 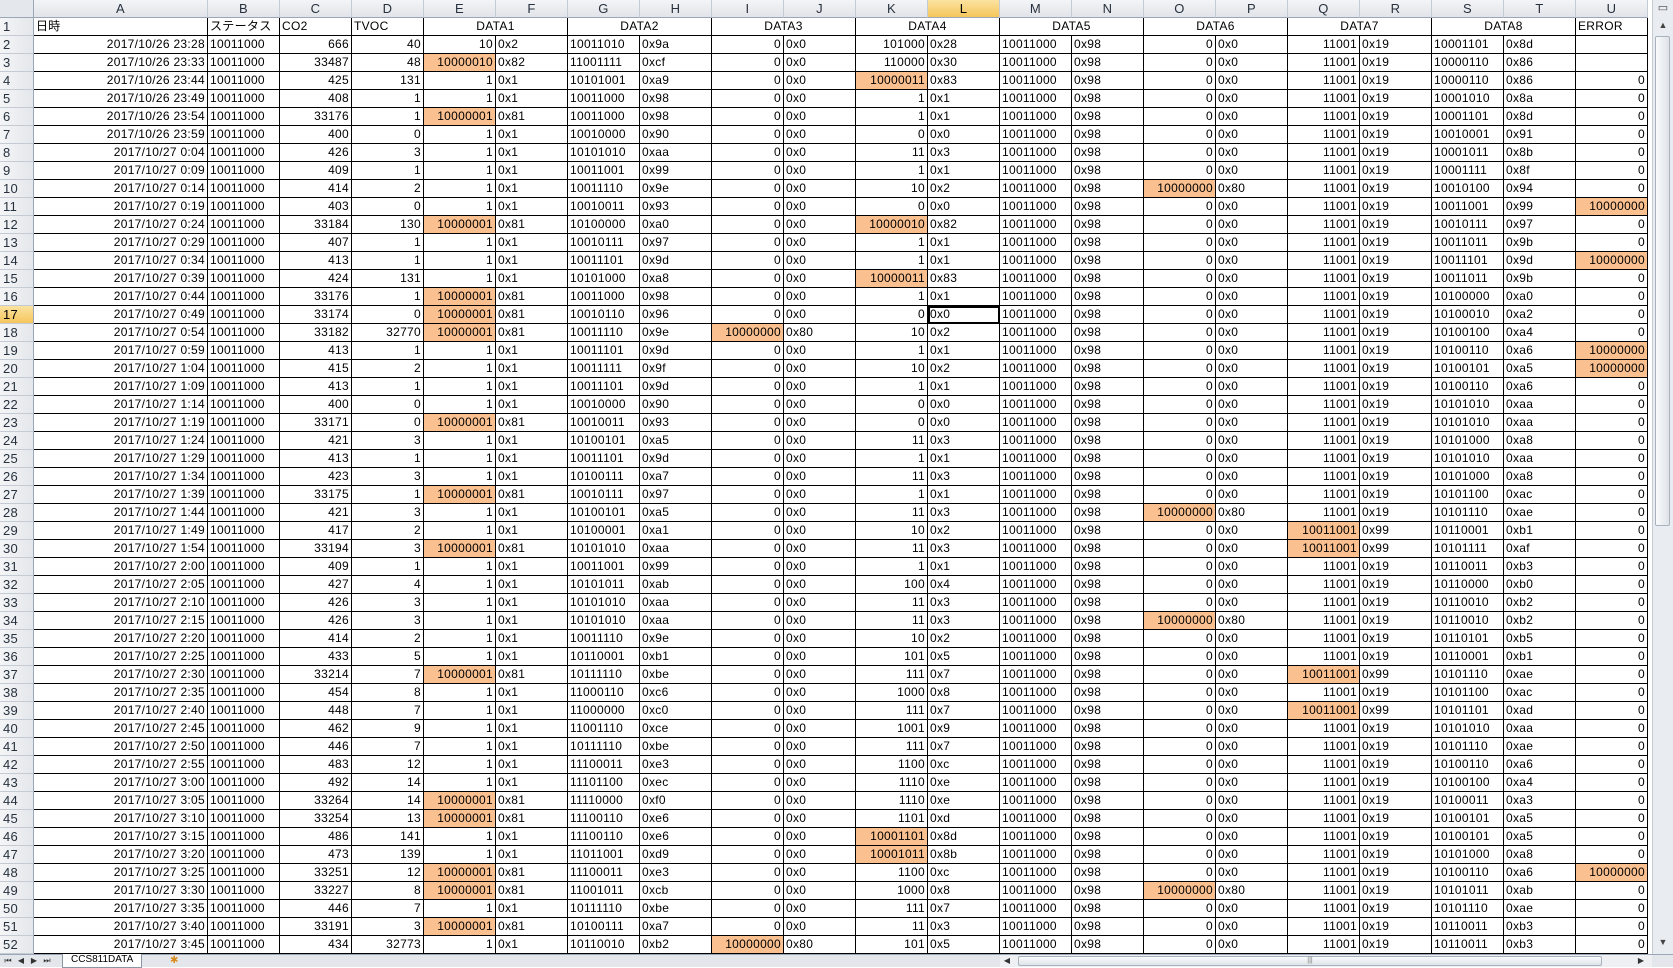 What do you see at coordinates (1036, 711) in the screenshot?
I see `cell-m39: 10011000` at bounding box center [1036, 711].